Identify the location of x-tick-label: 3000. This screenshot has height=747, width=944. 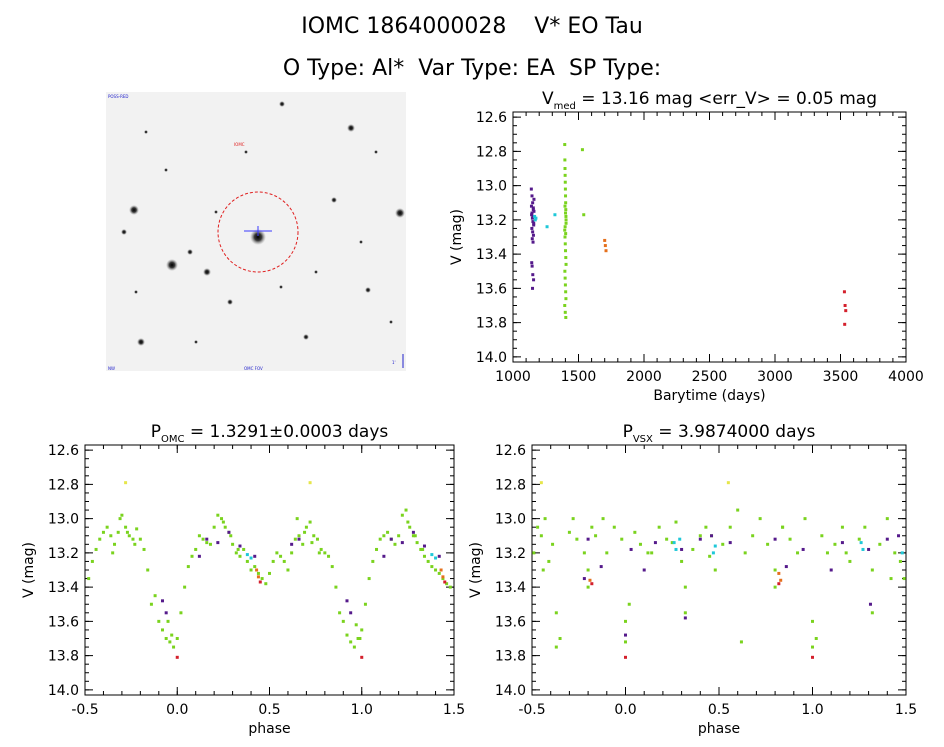
(775, 377).